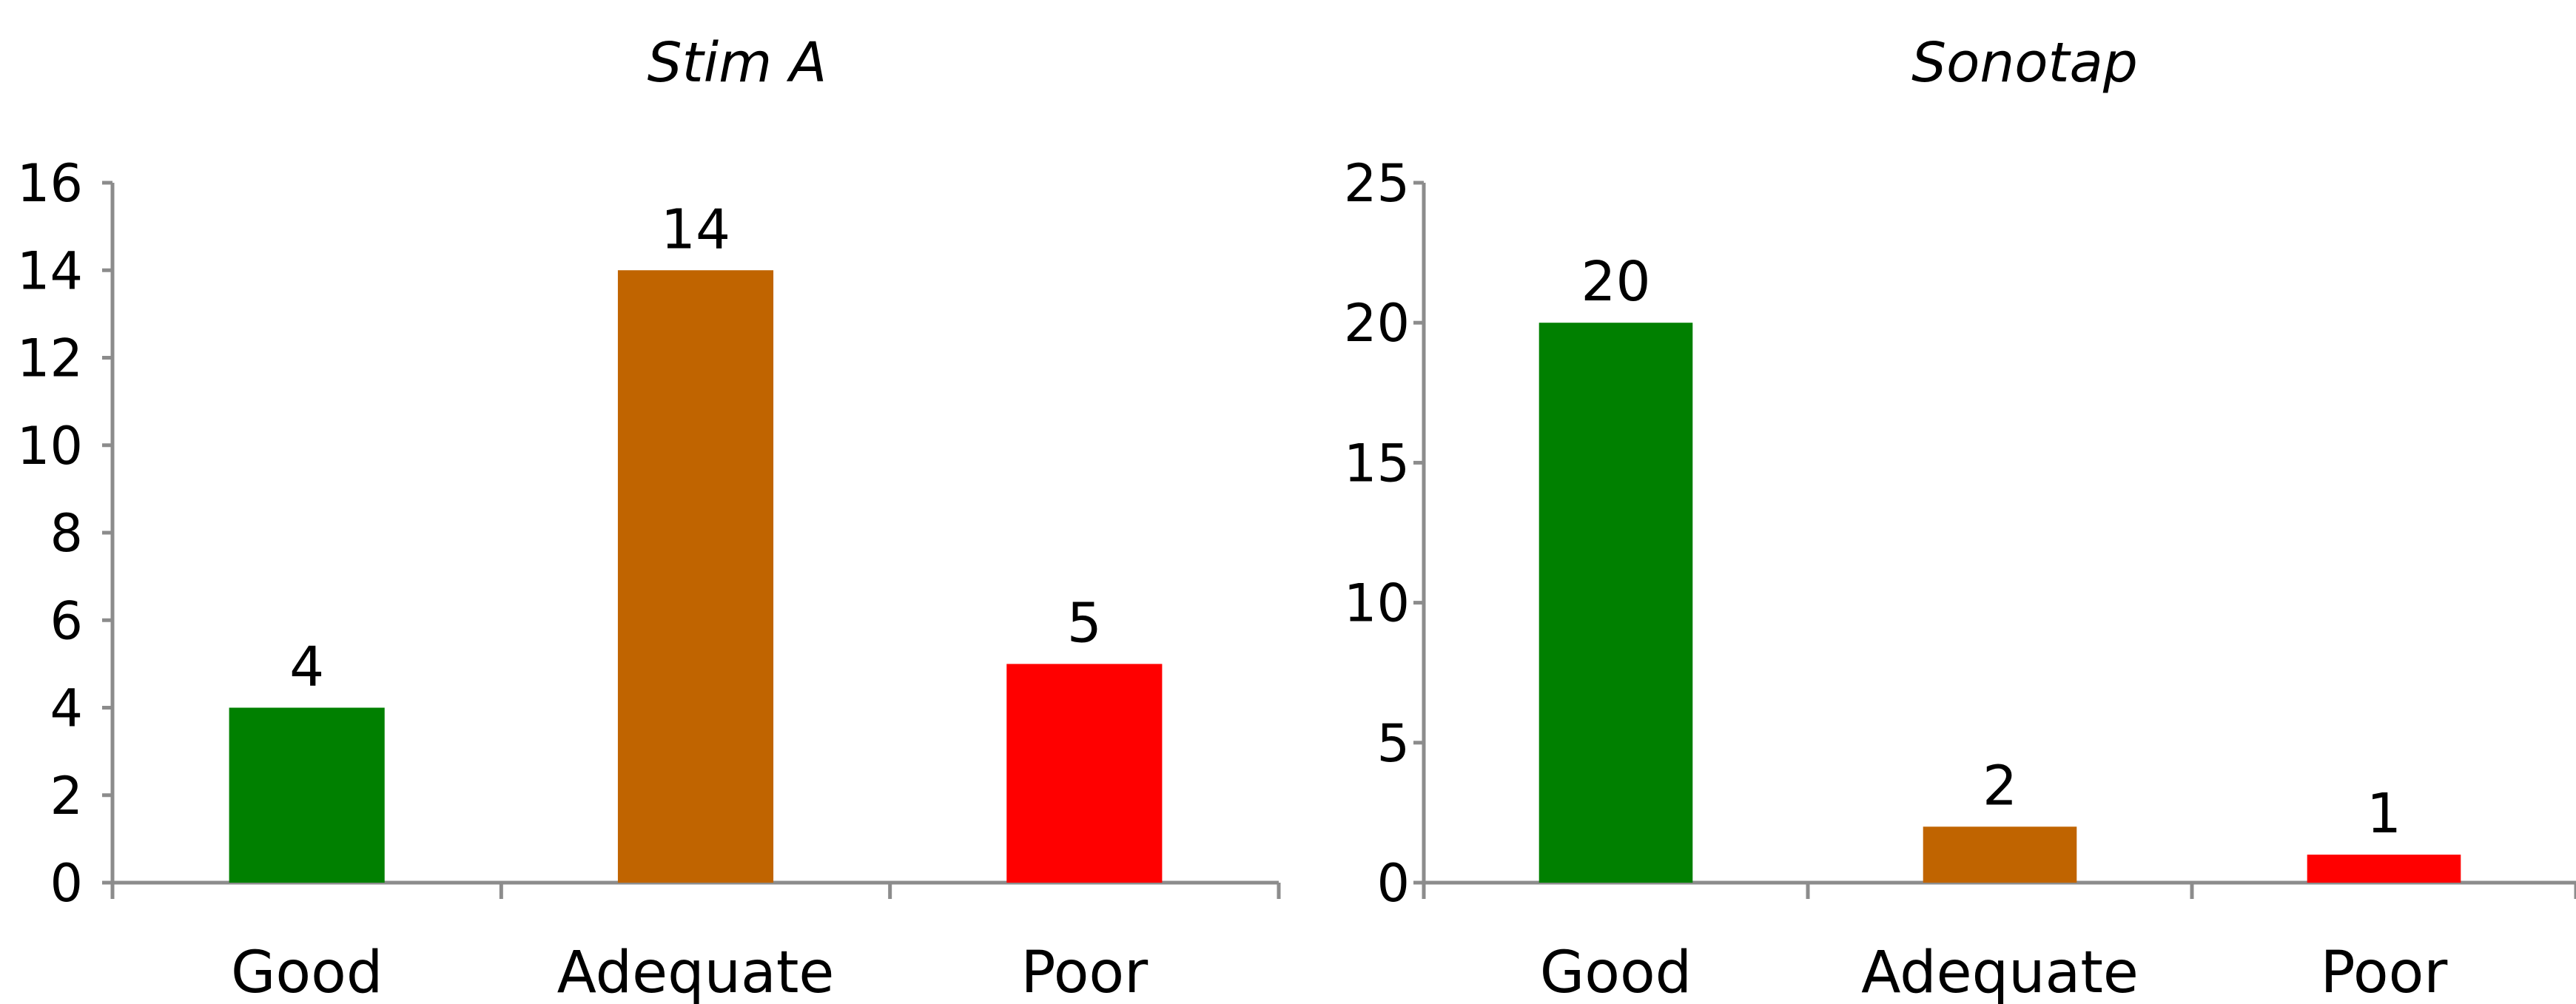 This screenshot has width=2576, height=1004. What do you see at coordinates (50, 359) in the screenshot?
I see `y-tick-label: 12` at bounding box center [50, 359].